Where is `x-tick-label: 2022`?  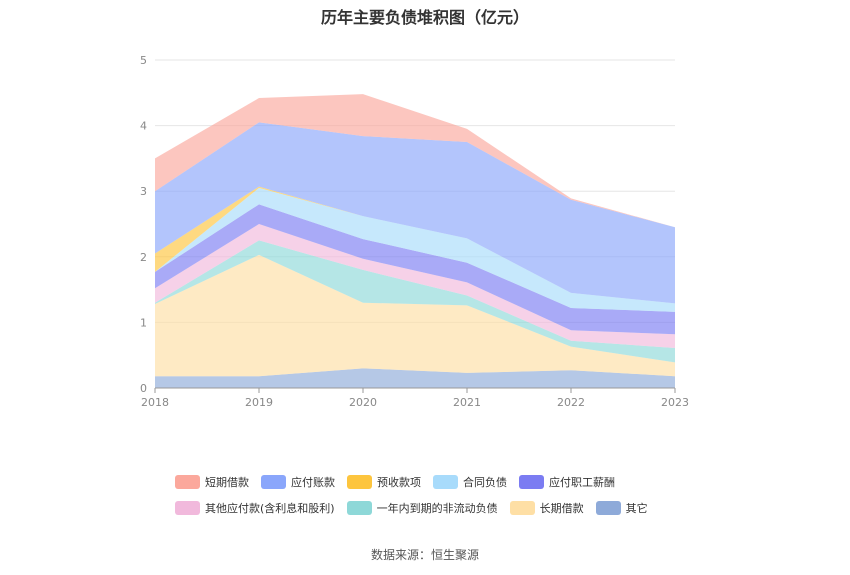 x-tick-label: 2022 is located at coordinates (571, 402).